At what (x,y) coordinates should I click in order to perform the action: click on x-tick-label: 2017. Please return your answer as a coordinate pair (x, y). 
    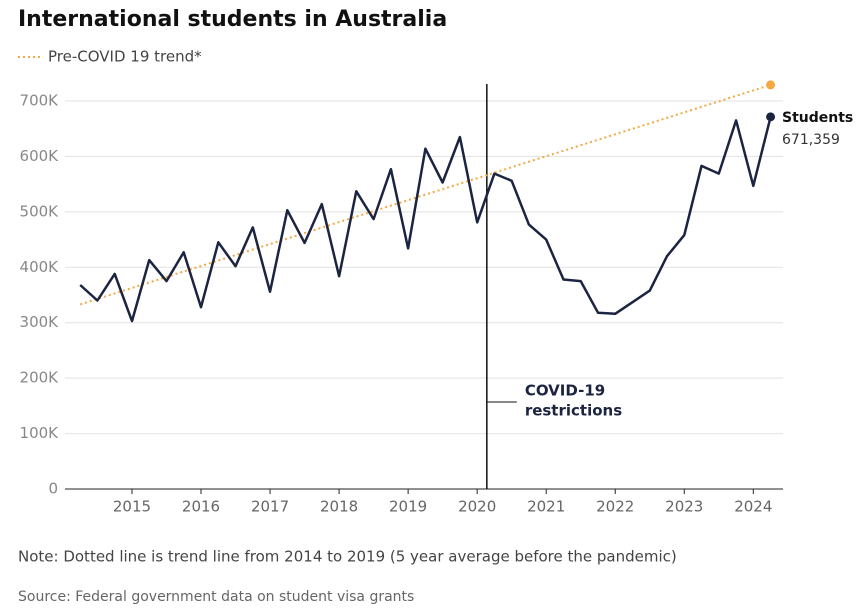
    Looking at the image, I should click on (270, 507).